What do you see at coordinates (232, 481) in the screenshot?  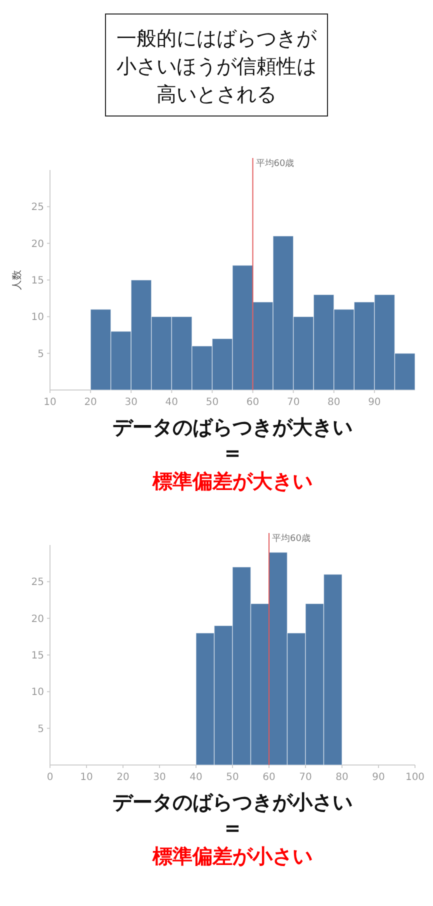 I see `text: 標準偏差が大きい` at bounding box center [232, 481].